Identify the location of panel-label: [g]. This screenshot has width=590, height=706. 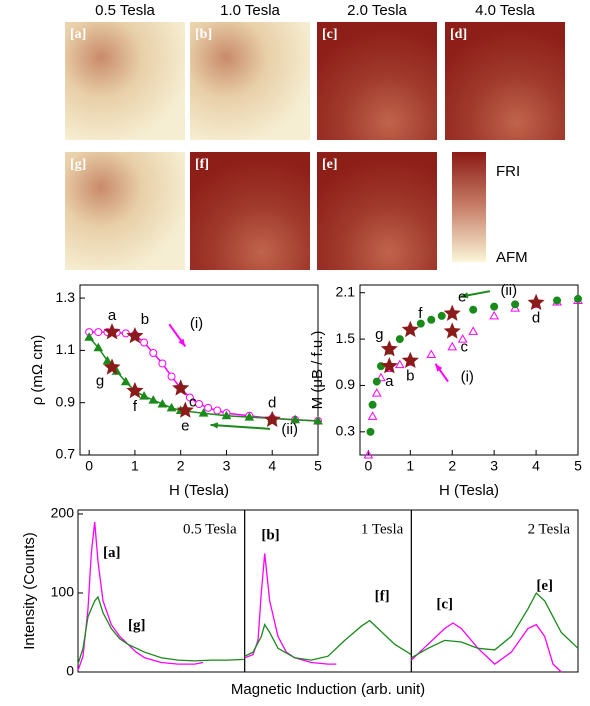
(78, 164).